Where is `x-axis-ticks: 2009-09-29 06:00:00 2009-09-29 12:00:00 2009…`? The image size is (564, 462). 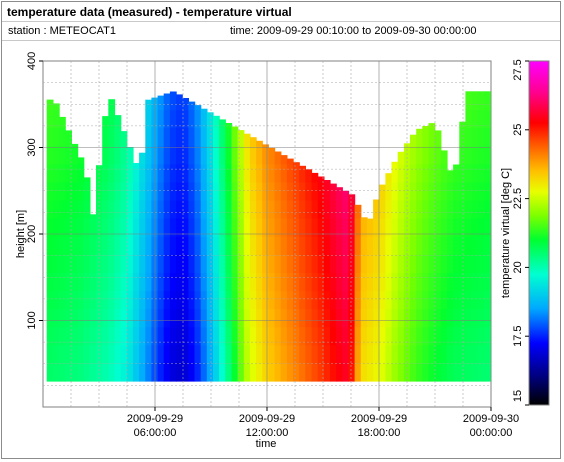
x-axis-ticks: 2009-09-29 06:00:00 2009-09-29 12:00:00 2009… is located at coordinates (323, 423).